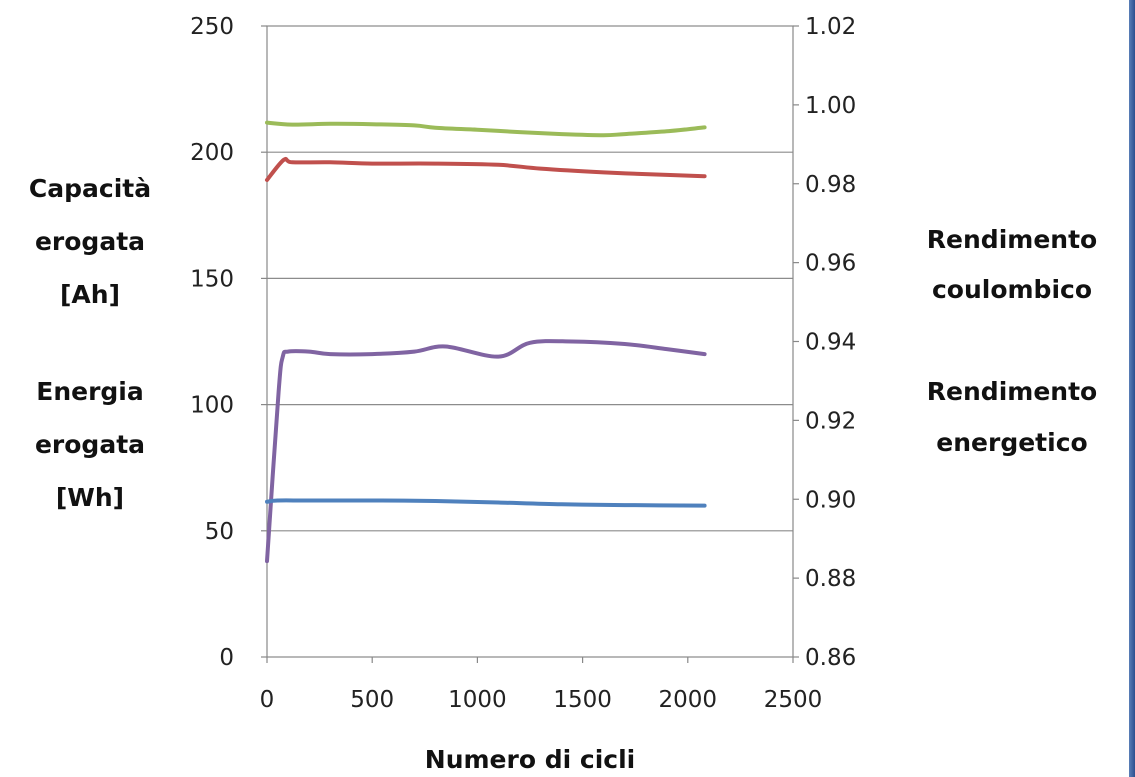 This screenshot has width=1135, height=777. I want to click on x-axis-tick-labels: 0 500 1000 1500 2000 2500, so click(541, 685).